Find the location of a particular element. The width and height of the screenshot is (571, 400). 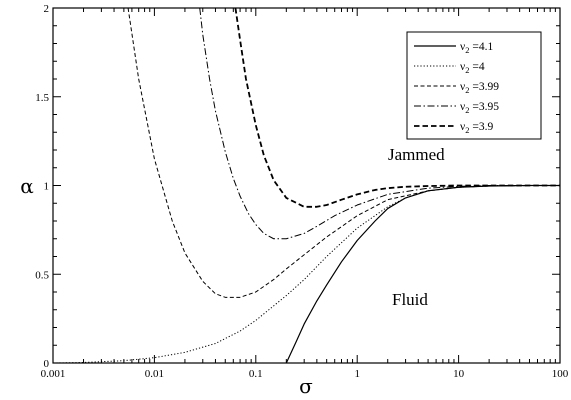

legend-label-2: ν2 =3.99 is located at coordinates (479, 88).